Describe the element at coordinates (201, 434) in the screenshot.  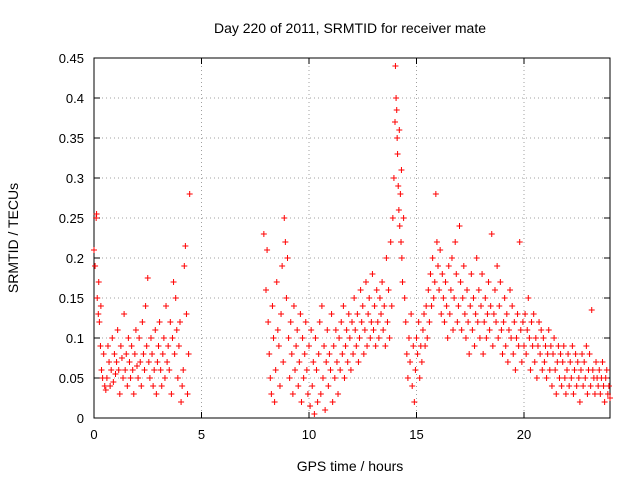
I see `x-tick-label: 5` at that location.